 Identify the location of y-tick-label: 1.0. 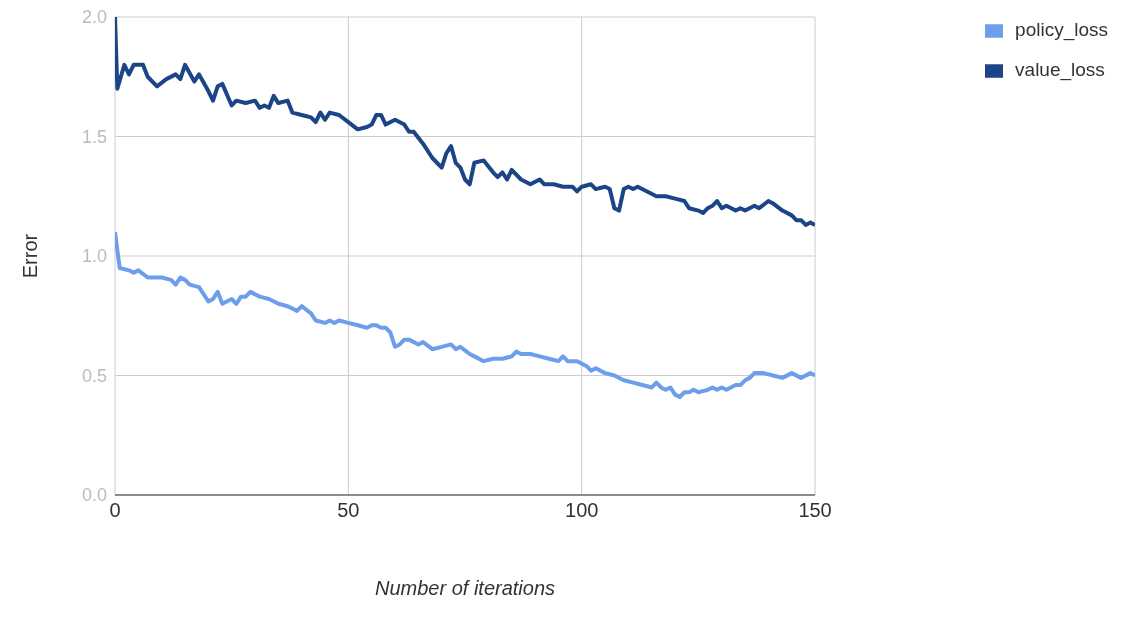
(94, 256).